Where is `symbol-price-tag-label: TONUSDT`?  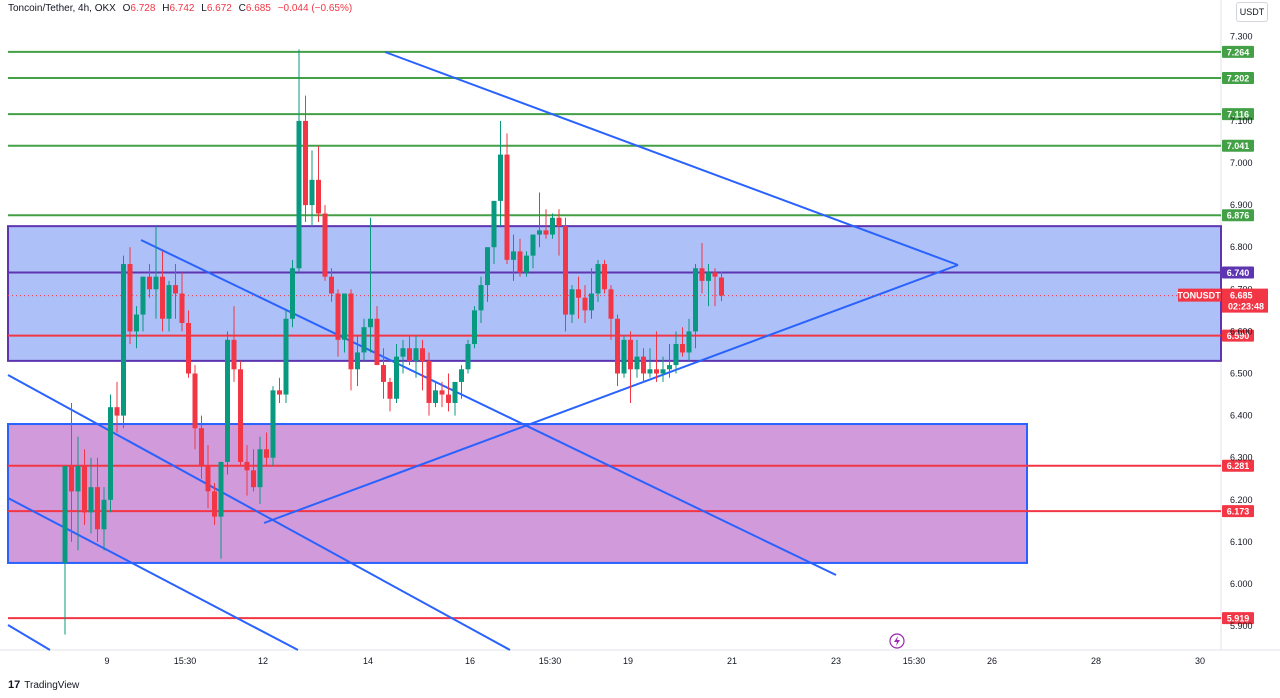
symbol-price-tag-label: TONUSDT is located at coordinates (1199, 296).